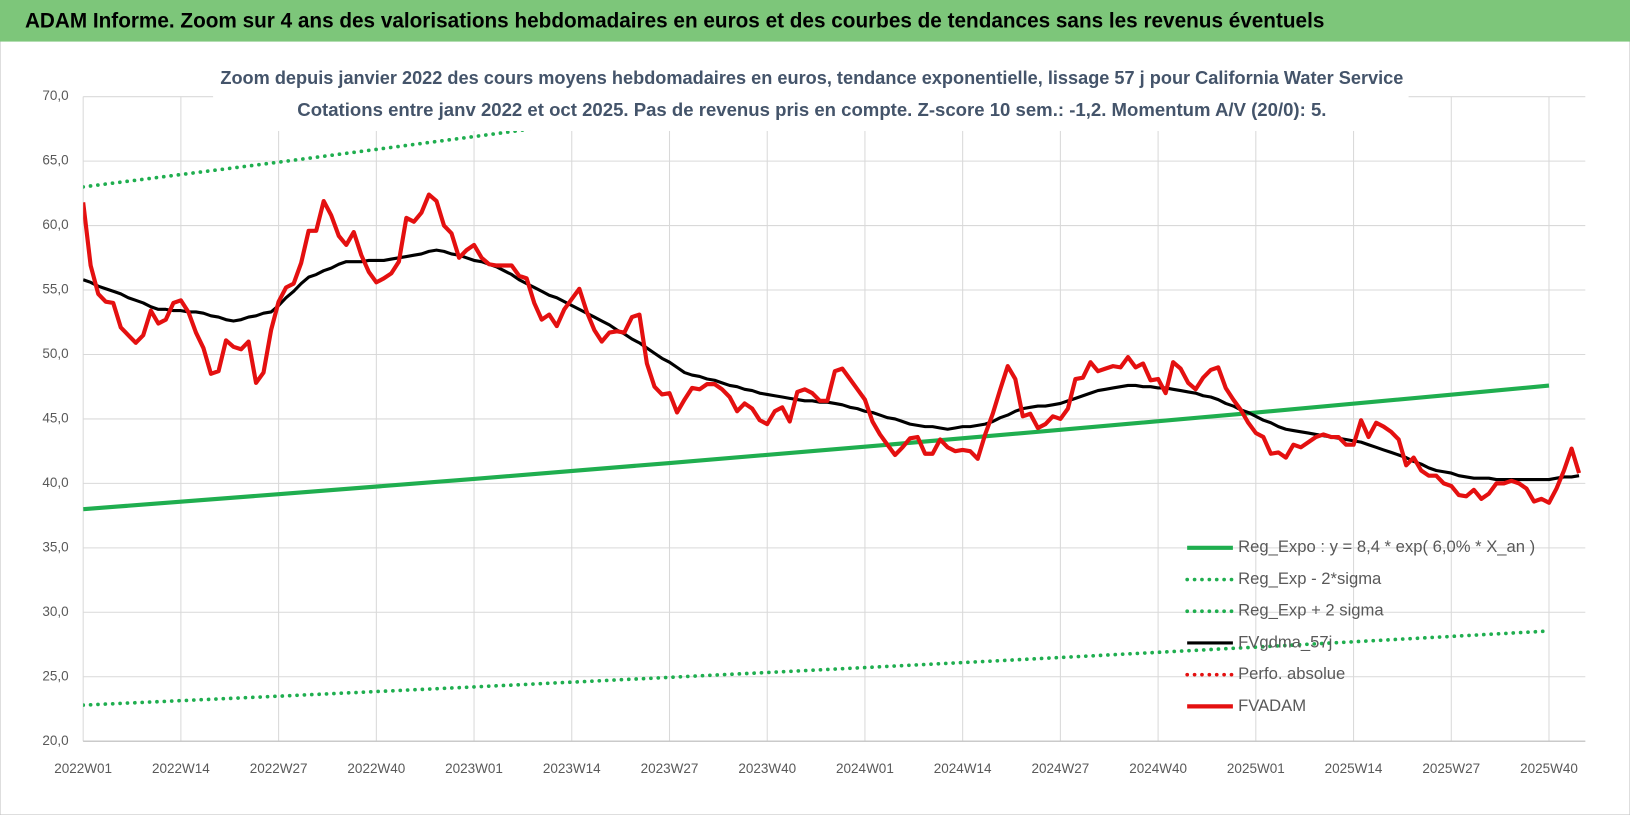 The width and height of the screenshot is (1630, 815). Describe the element at coordinates (1158, 768) in the screenshot. I see `x-tick-label: 2024W40` at that location.